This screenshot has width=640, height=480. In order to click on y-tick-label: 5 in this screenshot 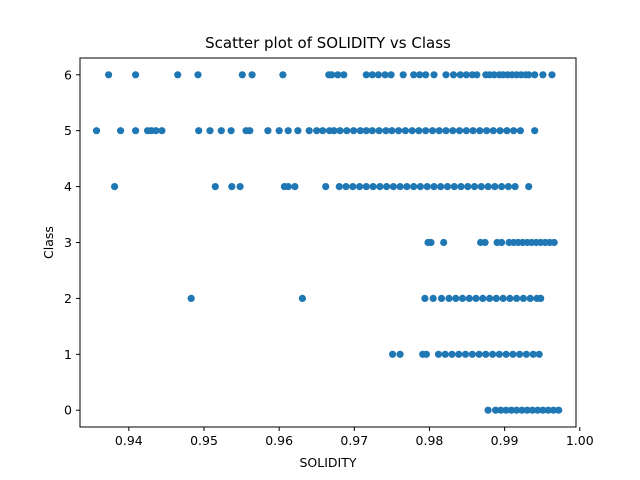, I will do `click(68, 130)`.